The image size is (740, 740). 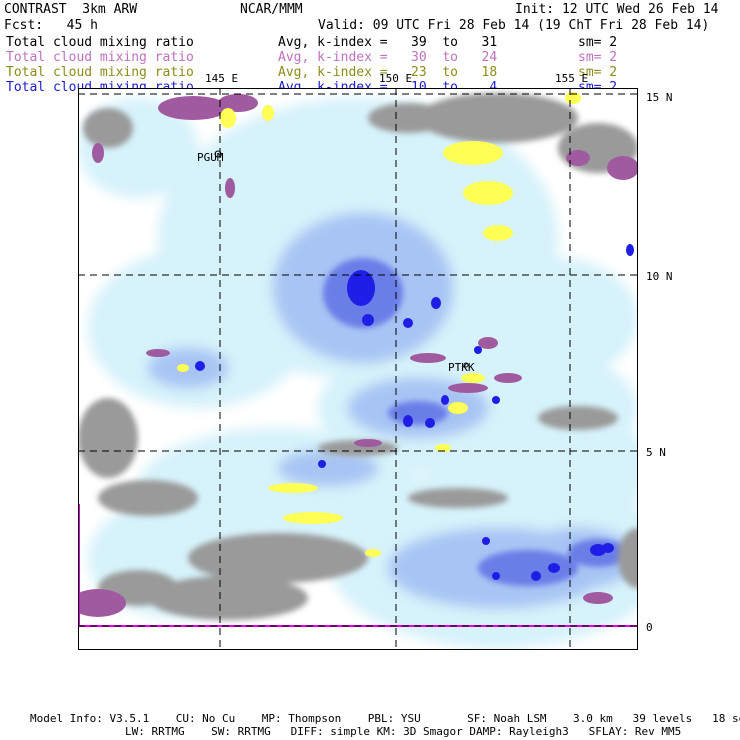 What do you see at coordinates (388, 57) in the screenshot?
I see `legend-stat-2: Avg, k-index = 30 to 24` at bounding box center [388, 57].